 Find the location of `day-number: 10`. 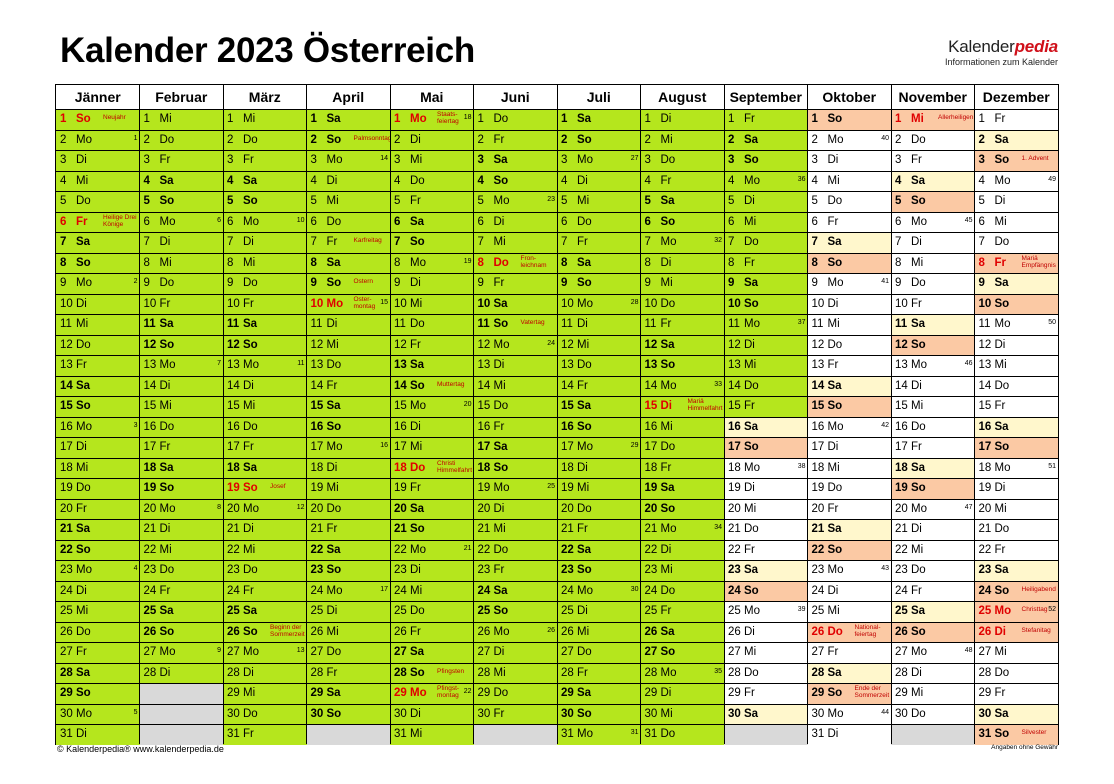

day-number: 10 is located at coordinates (985, 303).